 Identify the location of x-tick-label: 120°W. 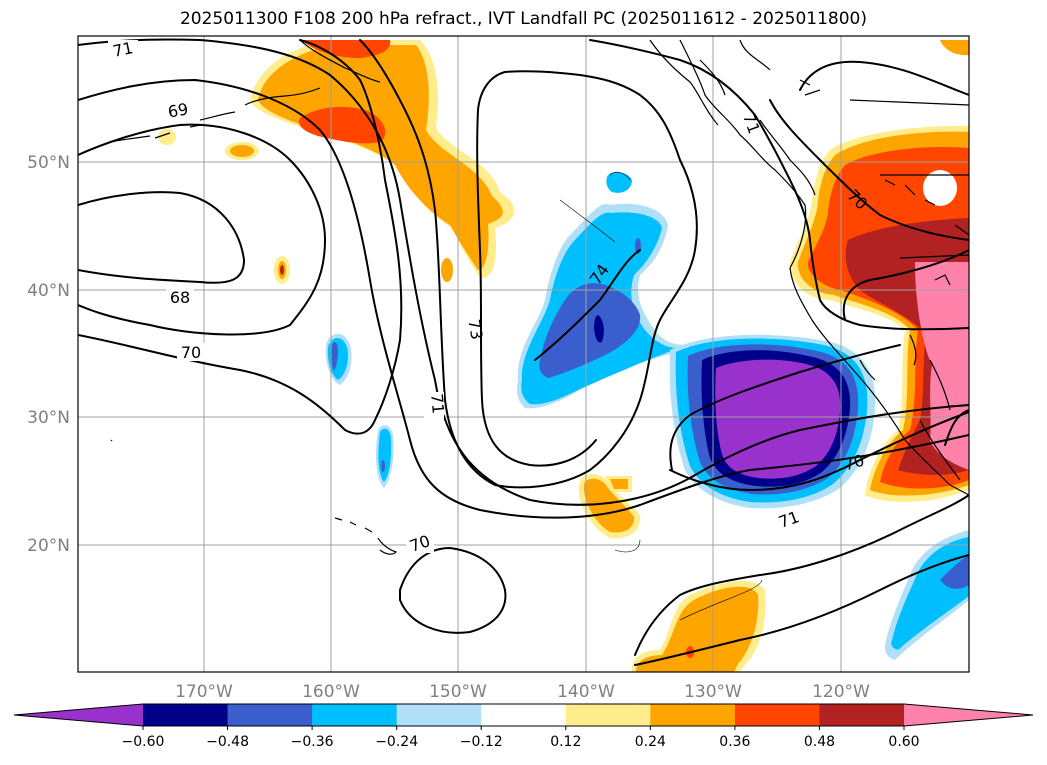
(841, 692).